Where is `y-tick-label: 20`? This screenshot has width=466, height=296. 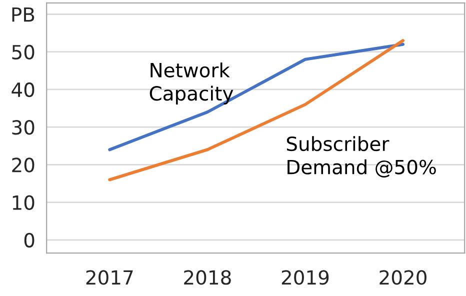 y-tick-label: 20 is located at coordinates (23, 165).